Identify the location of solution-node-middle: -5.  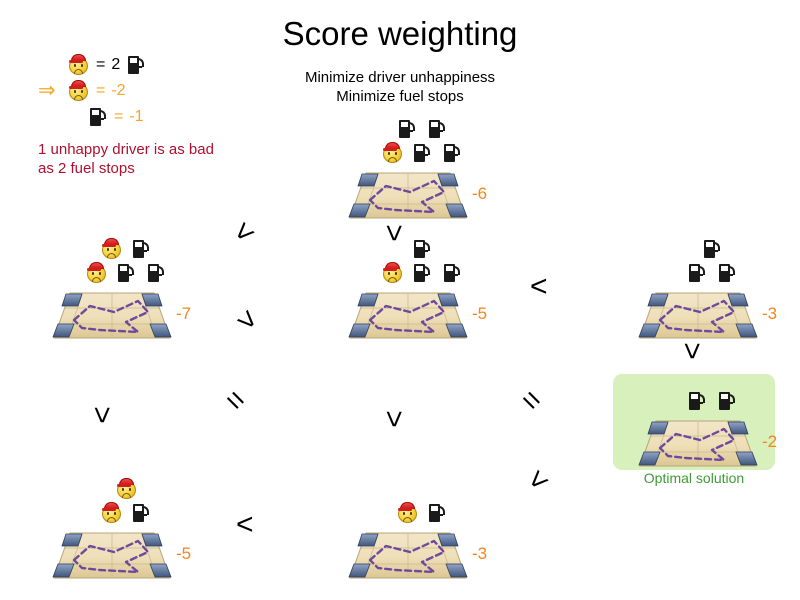
(417, 292).